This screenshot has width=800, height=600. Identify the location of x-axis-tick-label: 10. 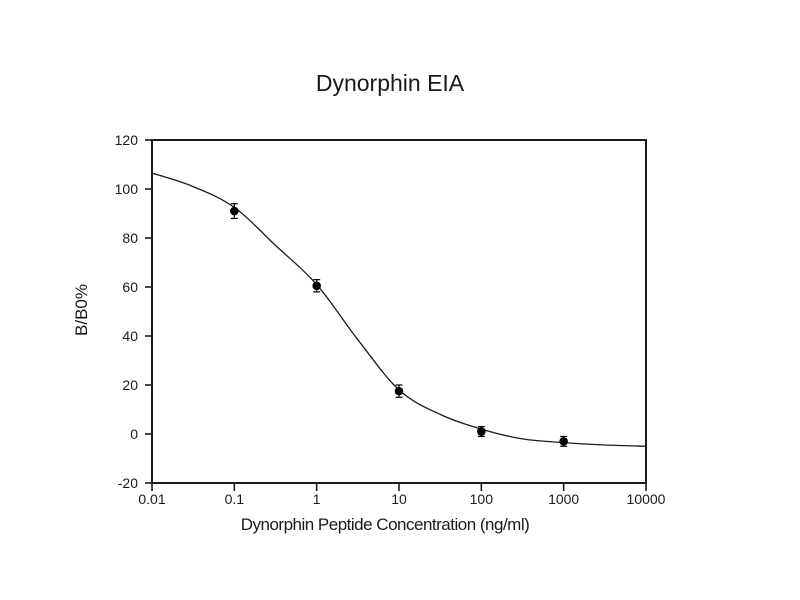
(399, 499).